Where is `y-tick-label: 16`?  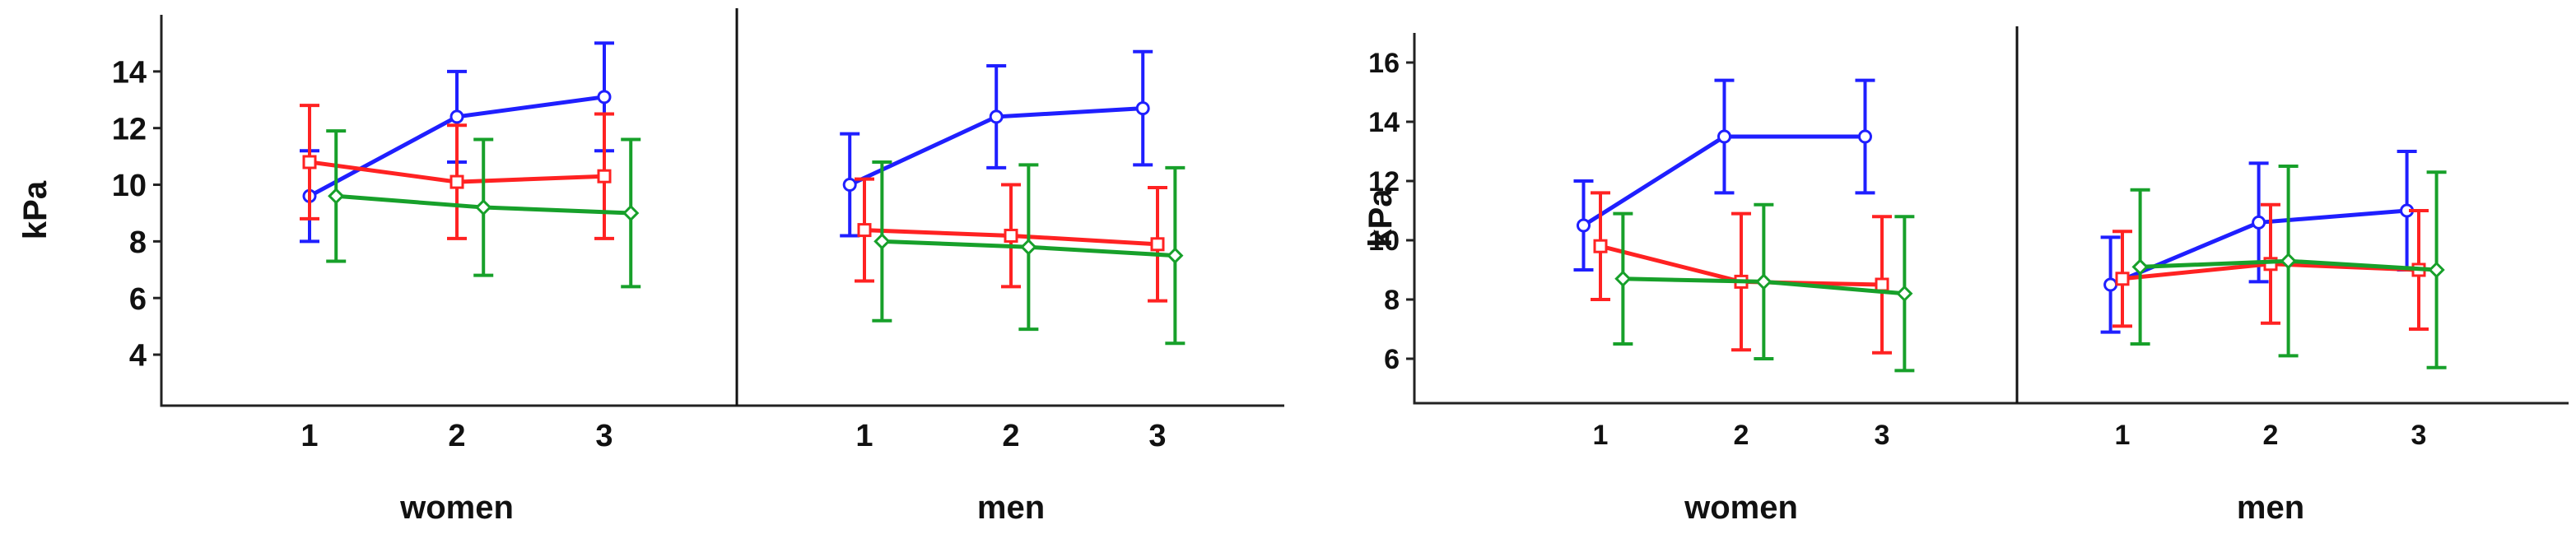
y-tick-label: 16 is located at coordinates (1384, 64).